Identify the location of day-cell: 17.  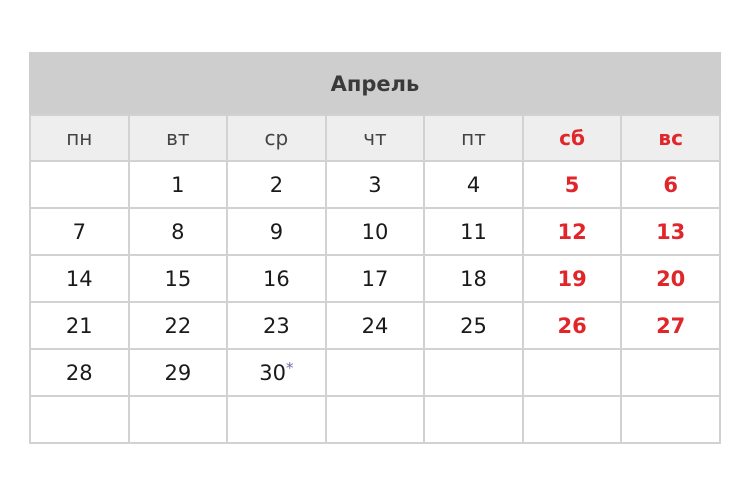
(375, 278).